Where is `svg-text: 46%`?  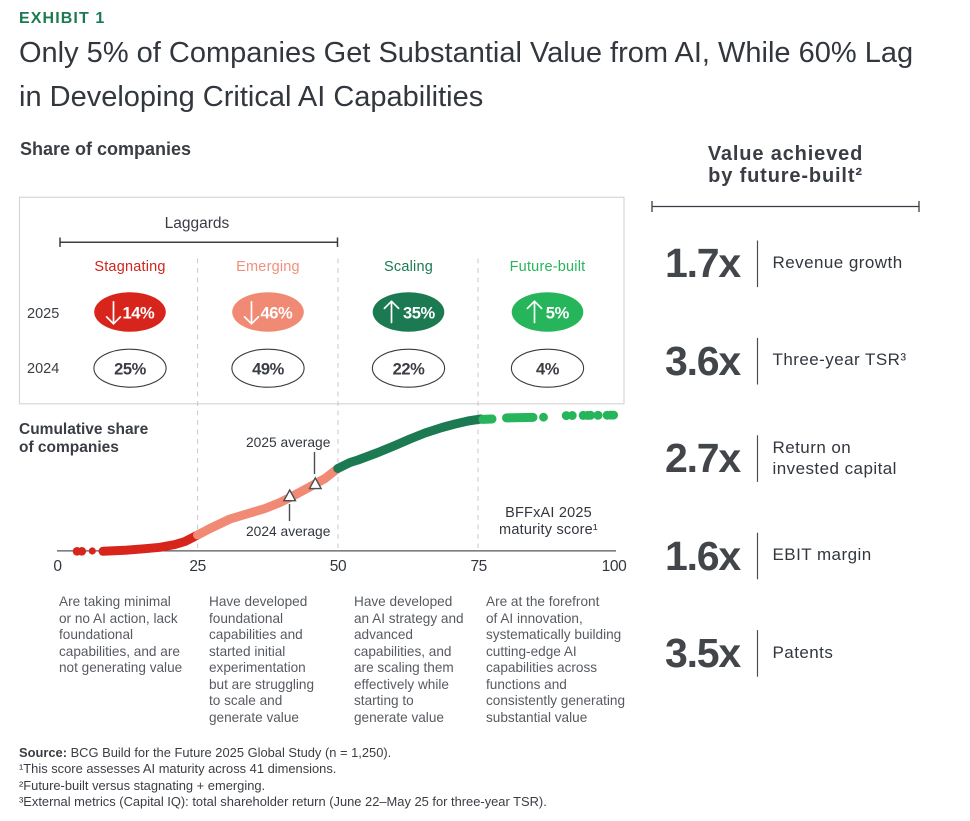
svg-text: 46% is located at coordinates (277, 313).